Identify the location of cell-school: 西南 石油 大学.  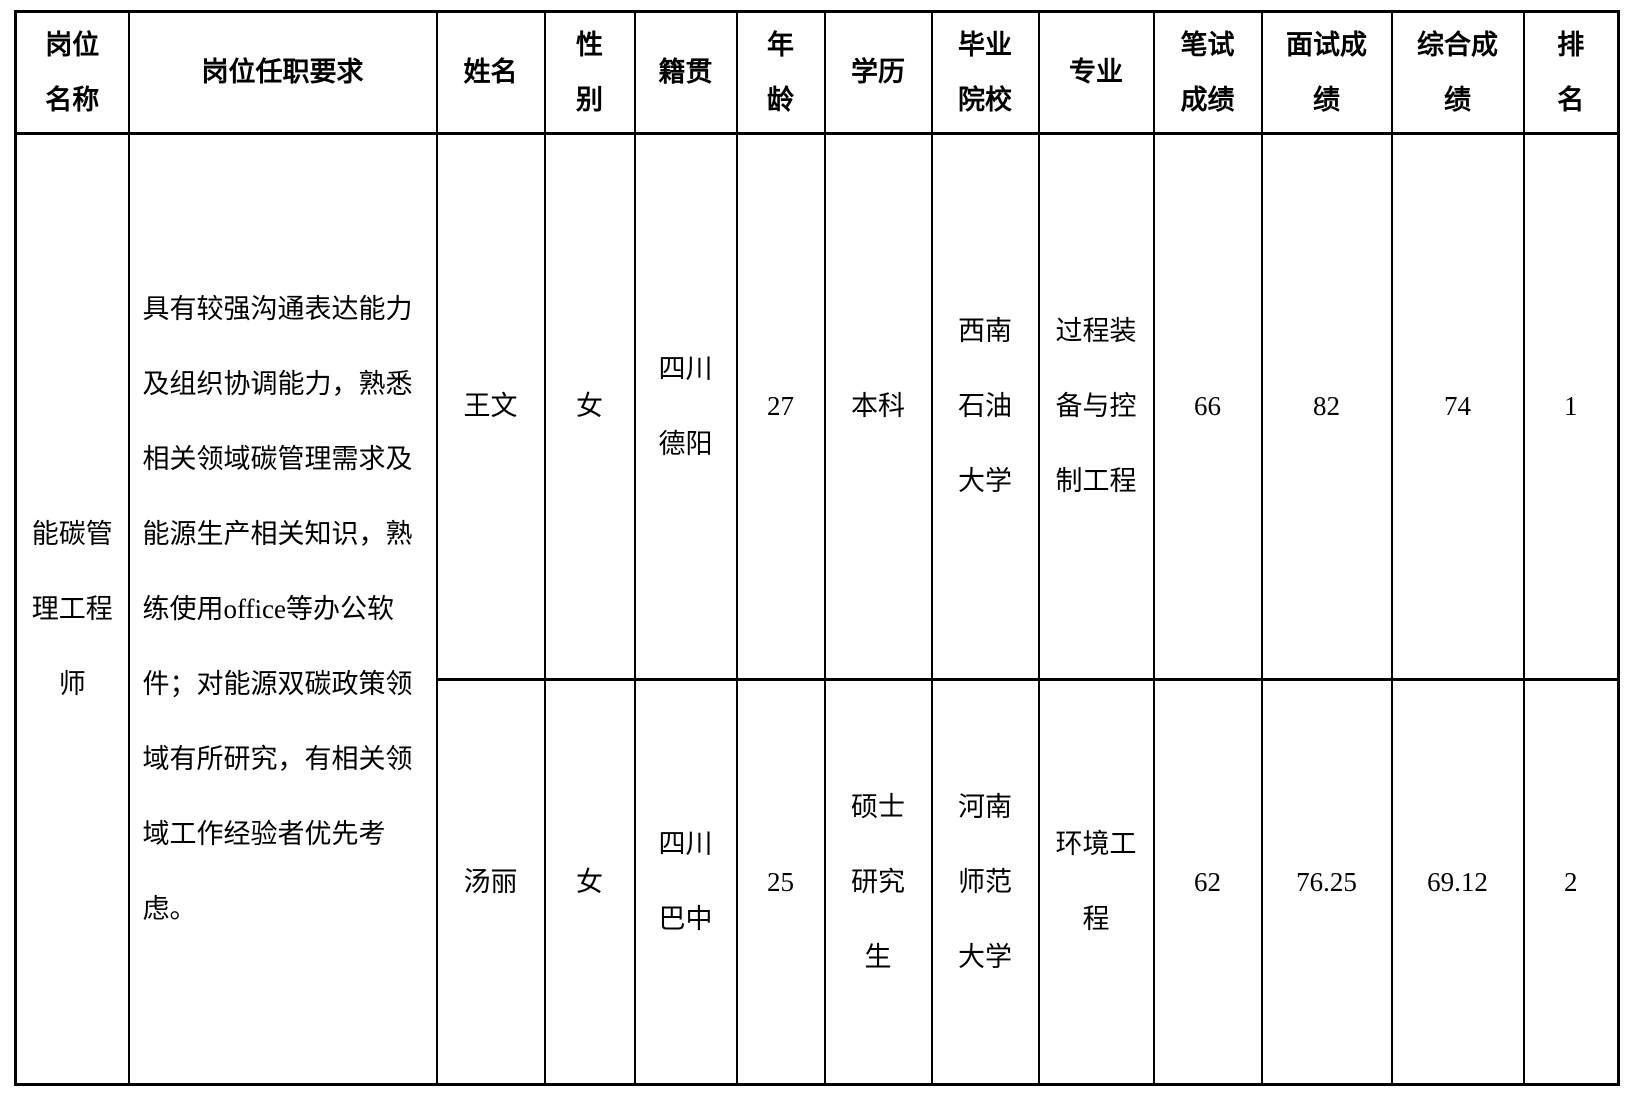
(985, 406).